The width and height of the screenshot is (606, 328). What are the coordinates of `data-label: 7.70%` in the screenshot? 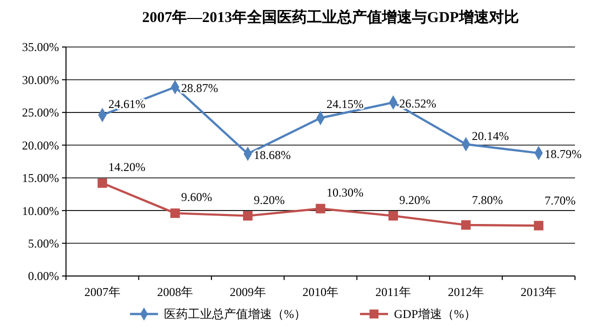 It's located at (560, 201).